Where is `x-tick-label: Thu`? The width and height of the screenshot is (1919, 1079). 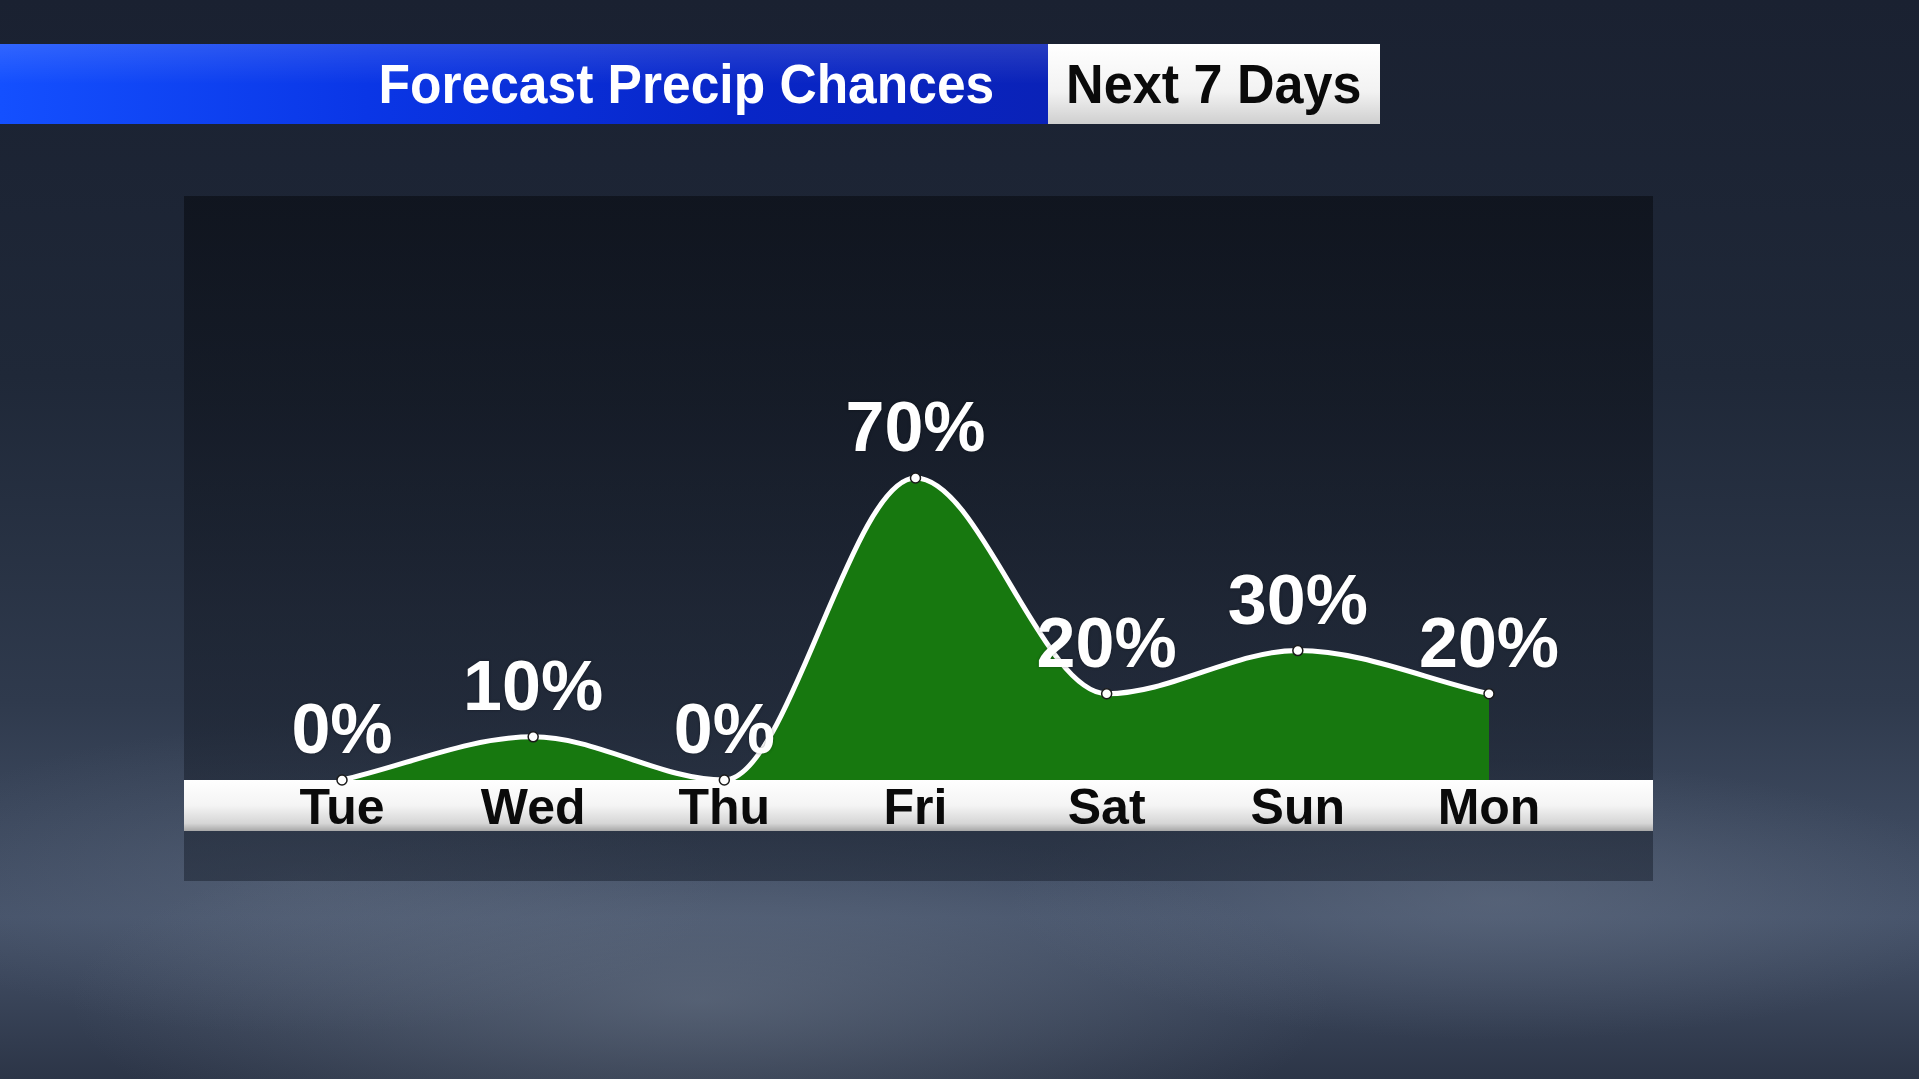 x-tick-label: Thu is located at coordinates (724, 806).